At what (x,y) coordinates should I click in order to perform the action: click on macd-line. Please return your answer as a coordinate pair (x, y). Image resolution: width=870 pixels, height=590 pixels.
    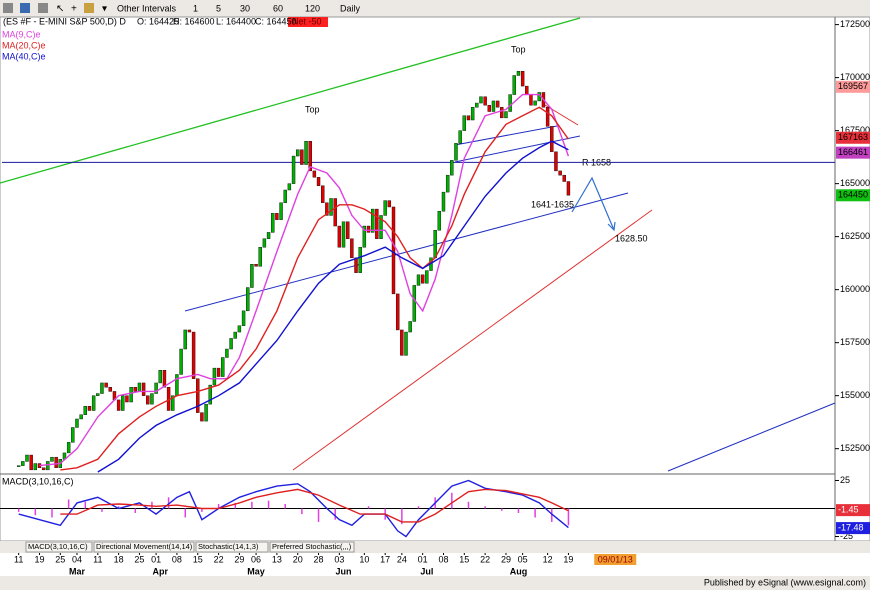
    Looking at the image, I should click on (293, 508).